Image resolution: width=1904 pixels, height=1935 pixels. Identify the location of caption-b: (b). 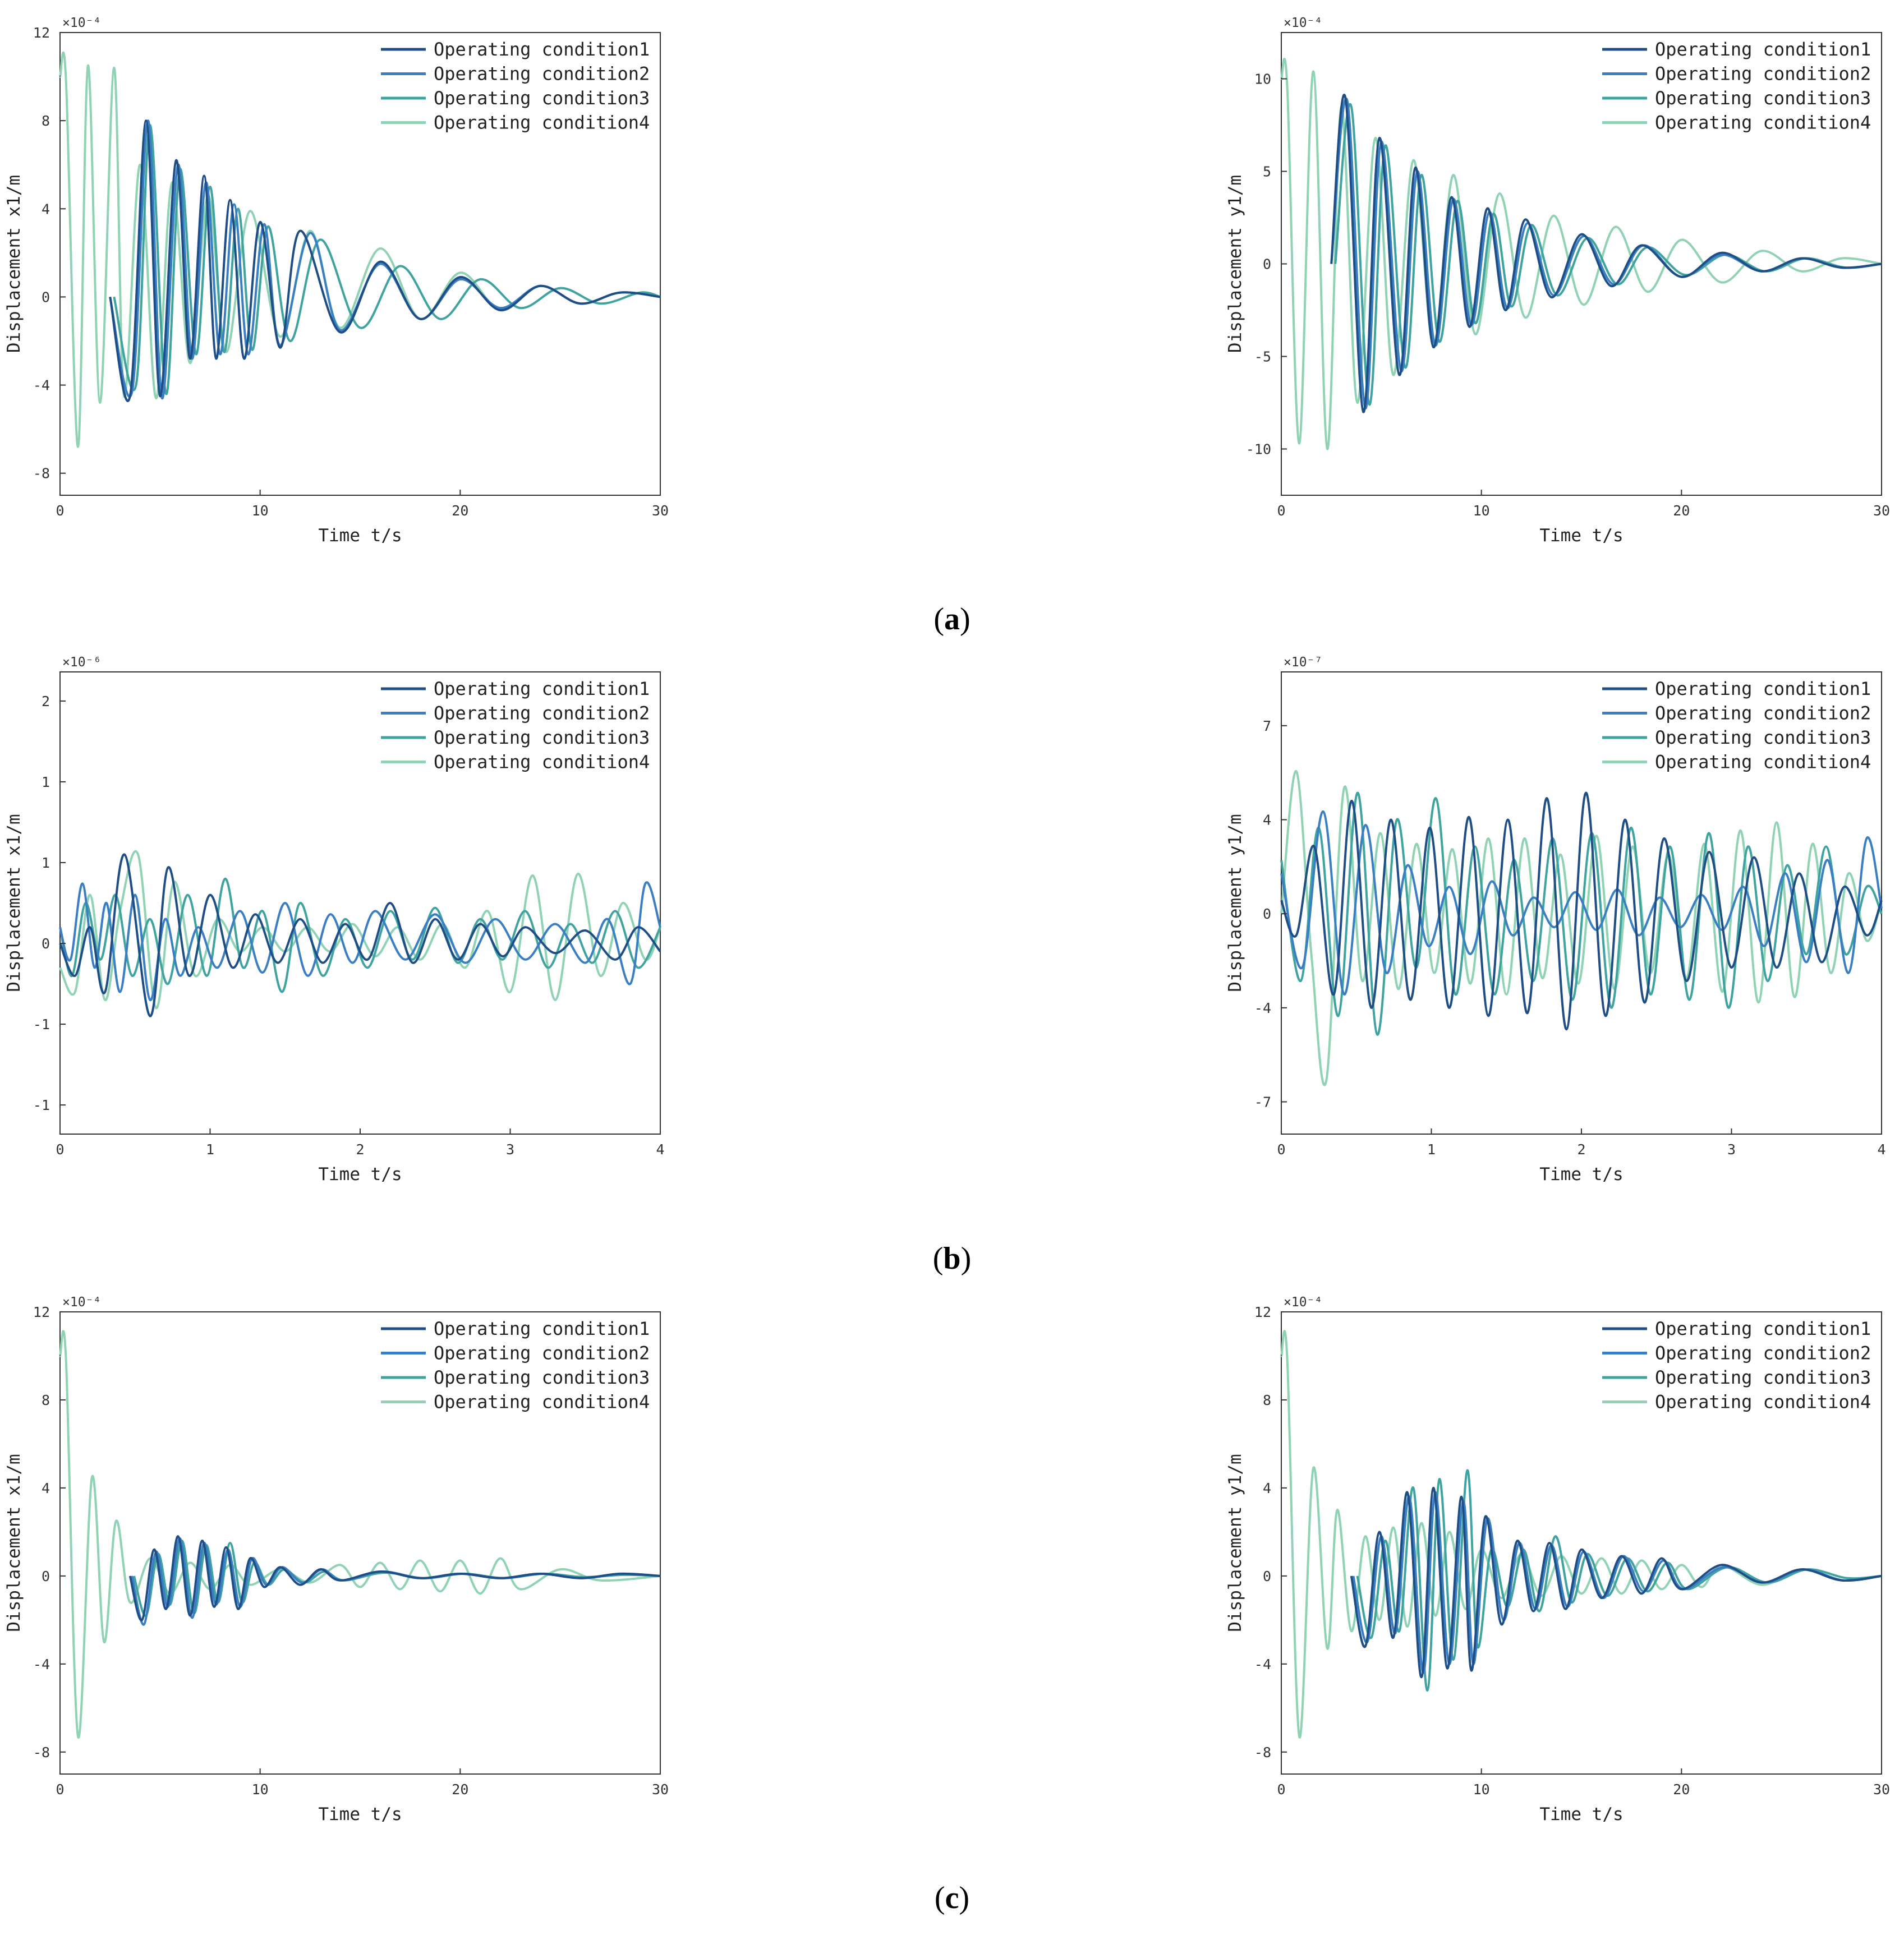
(952, 1258).